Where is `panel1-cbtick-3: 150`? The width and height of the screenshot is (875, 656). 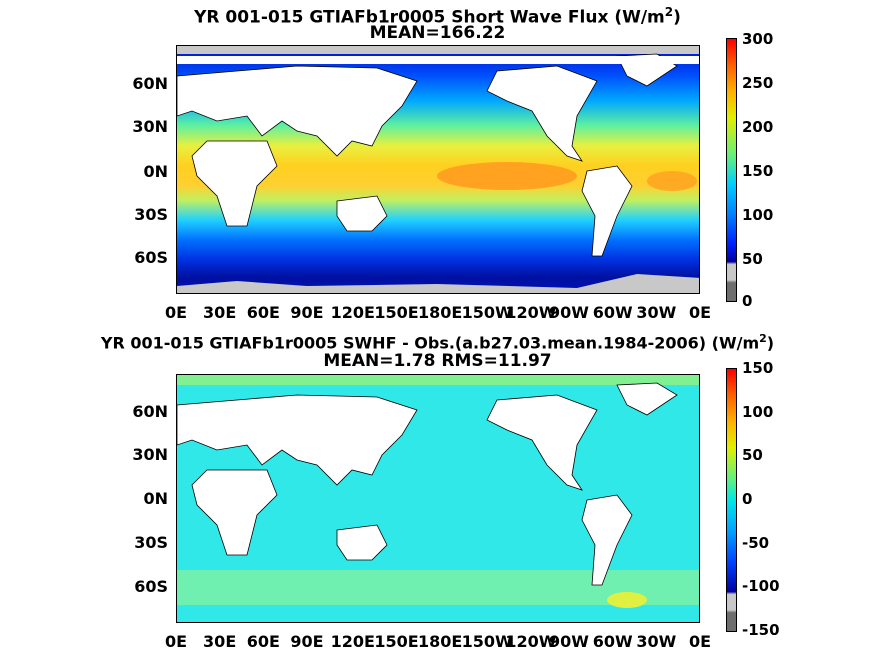
panel1-cbtick-3: 150 is located at coordinates (758, 171).